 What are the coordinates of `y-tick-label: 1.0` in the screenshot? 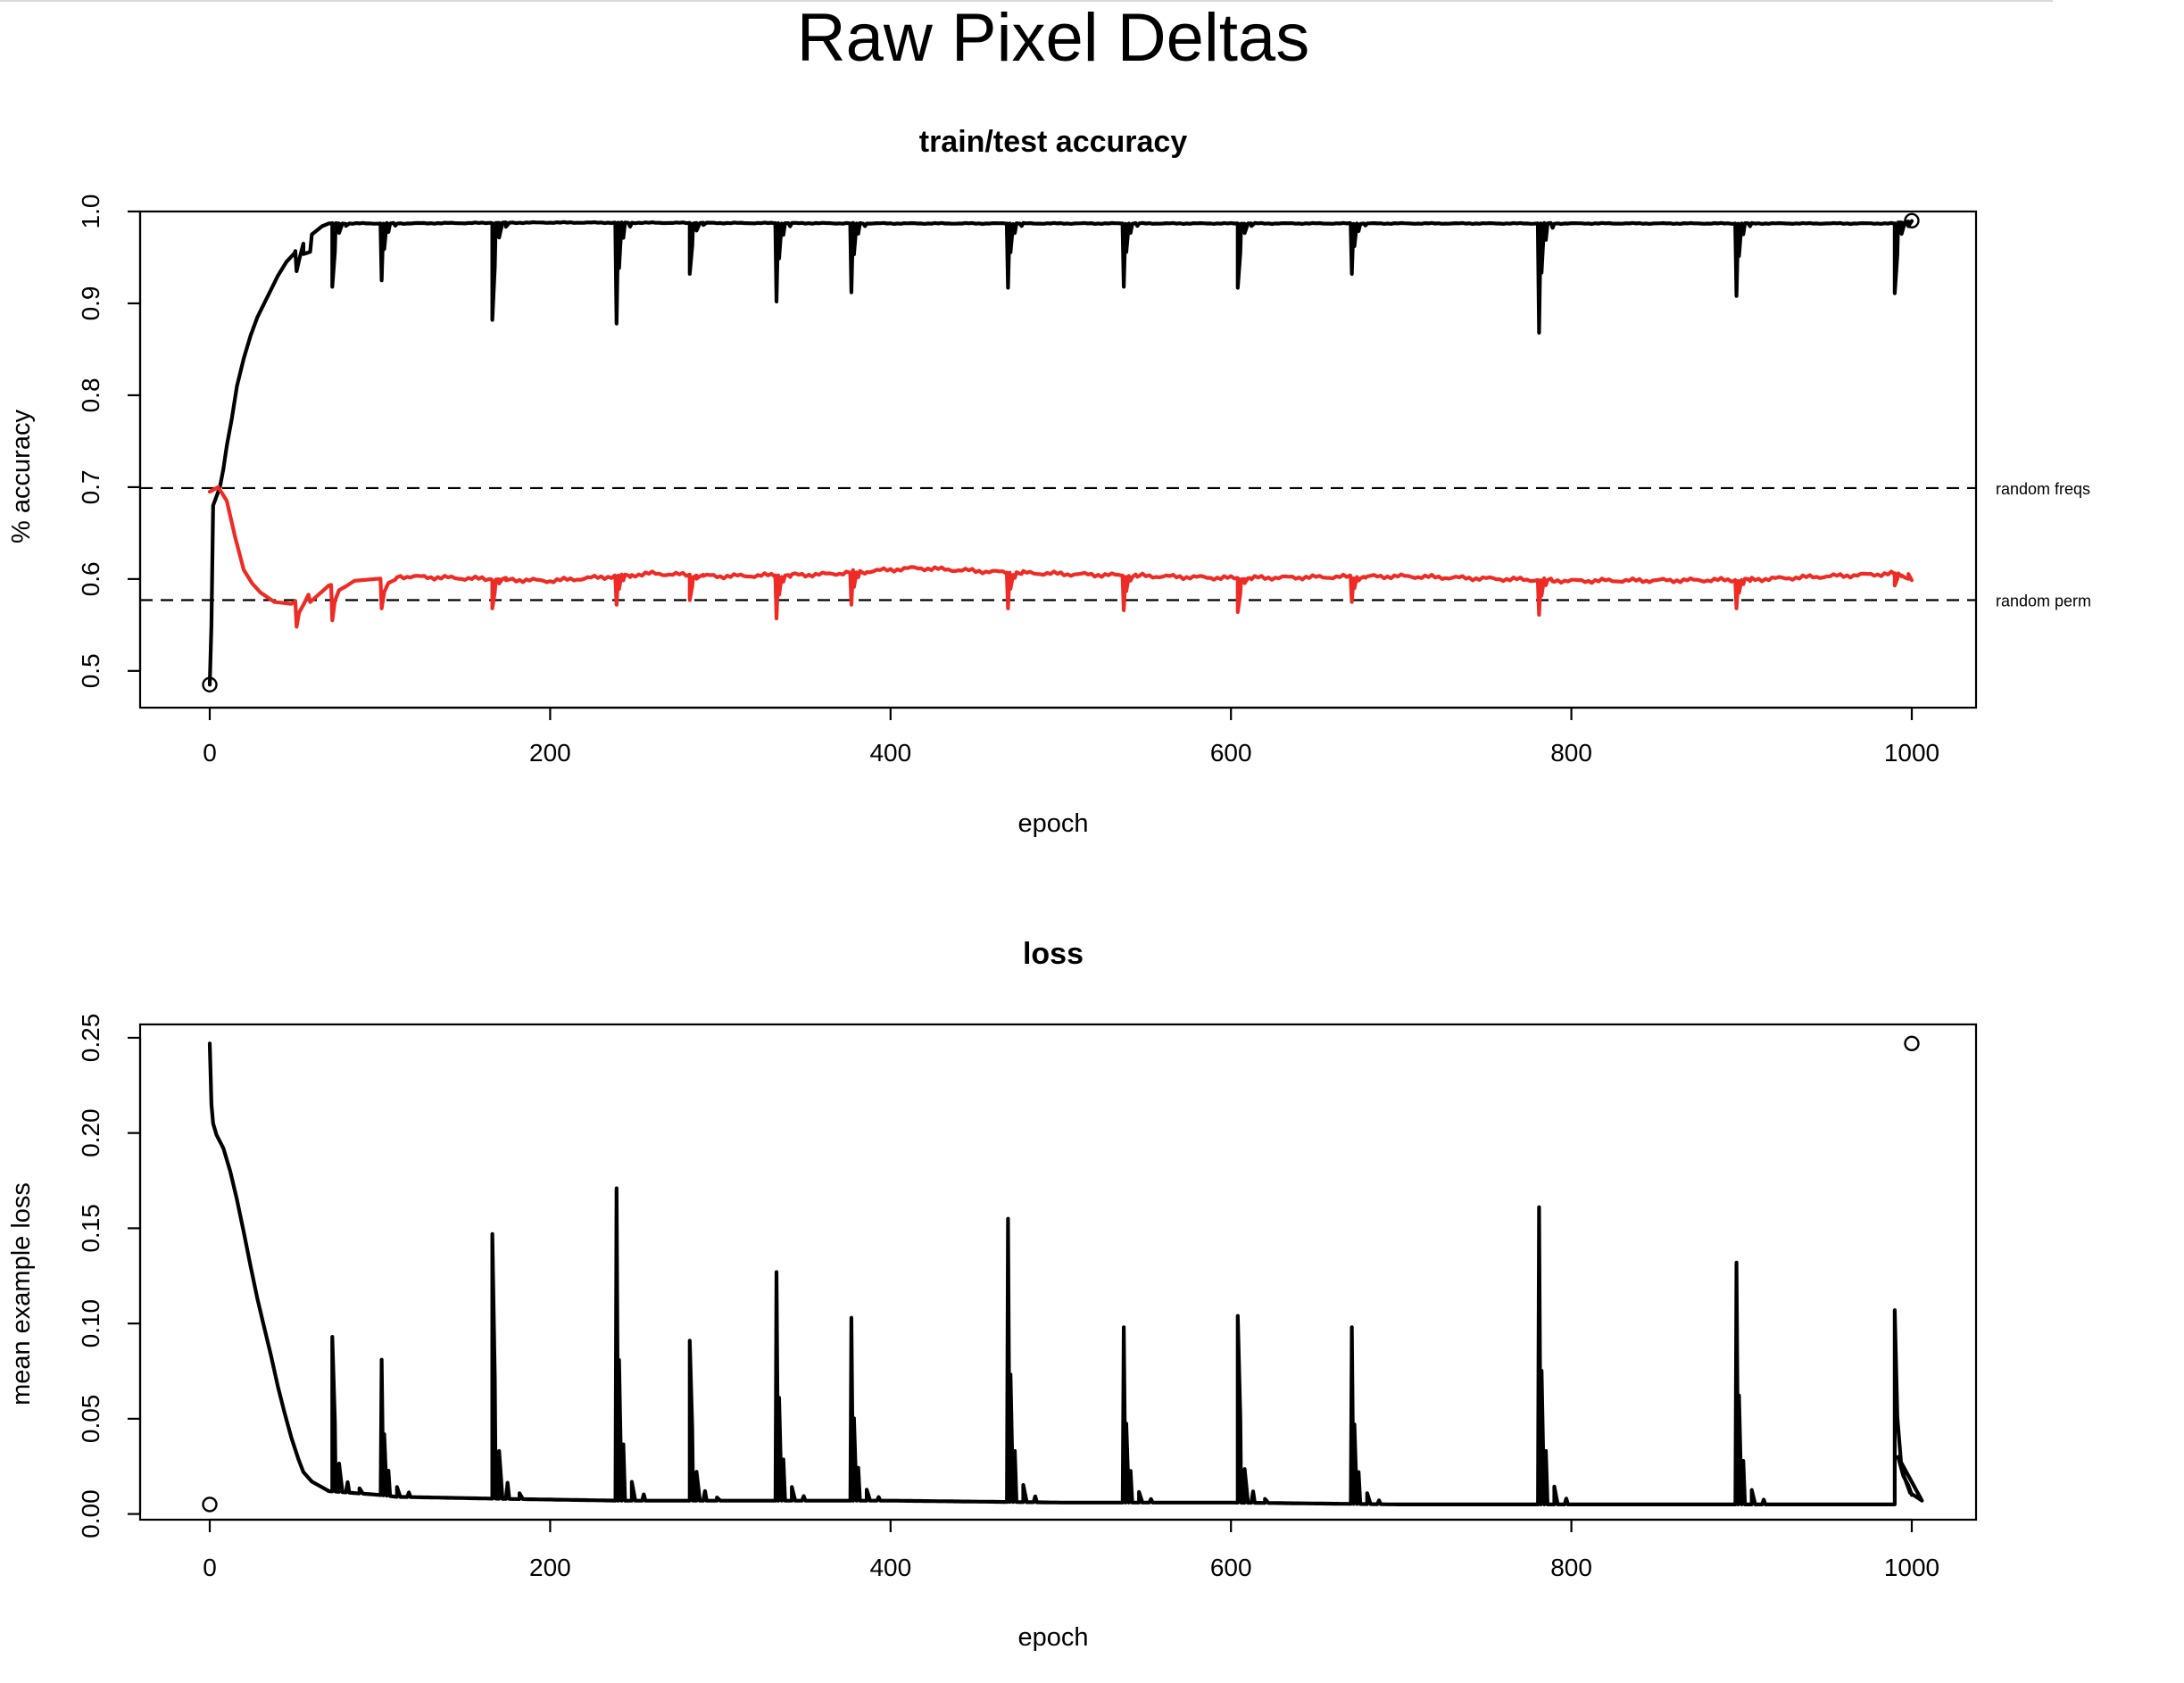 It's located at (91, 212).